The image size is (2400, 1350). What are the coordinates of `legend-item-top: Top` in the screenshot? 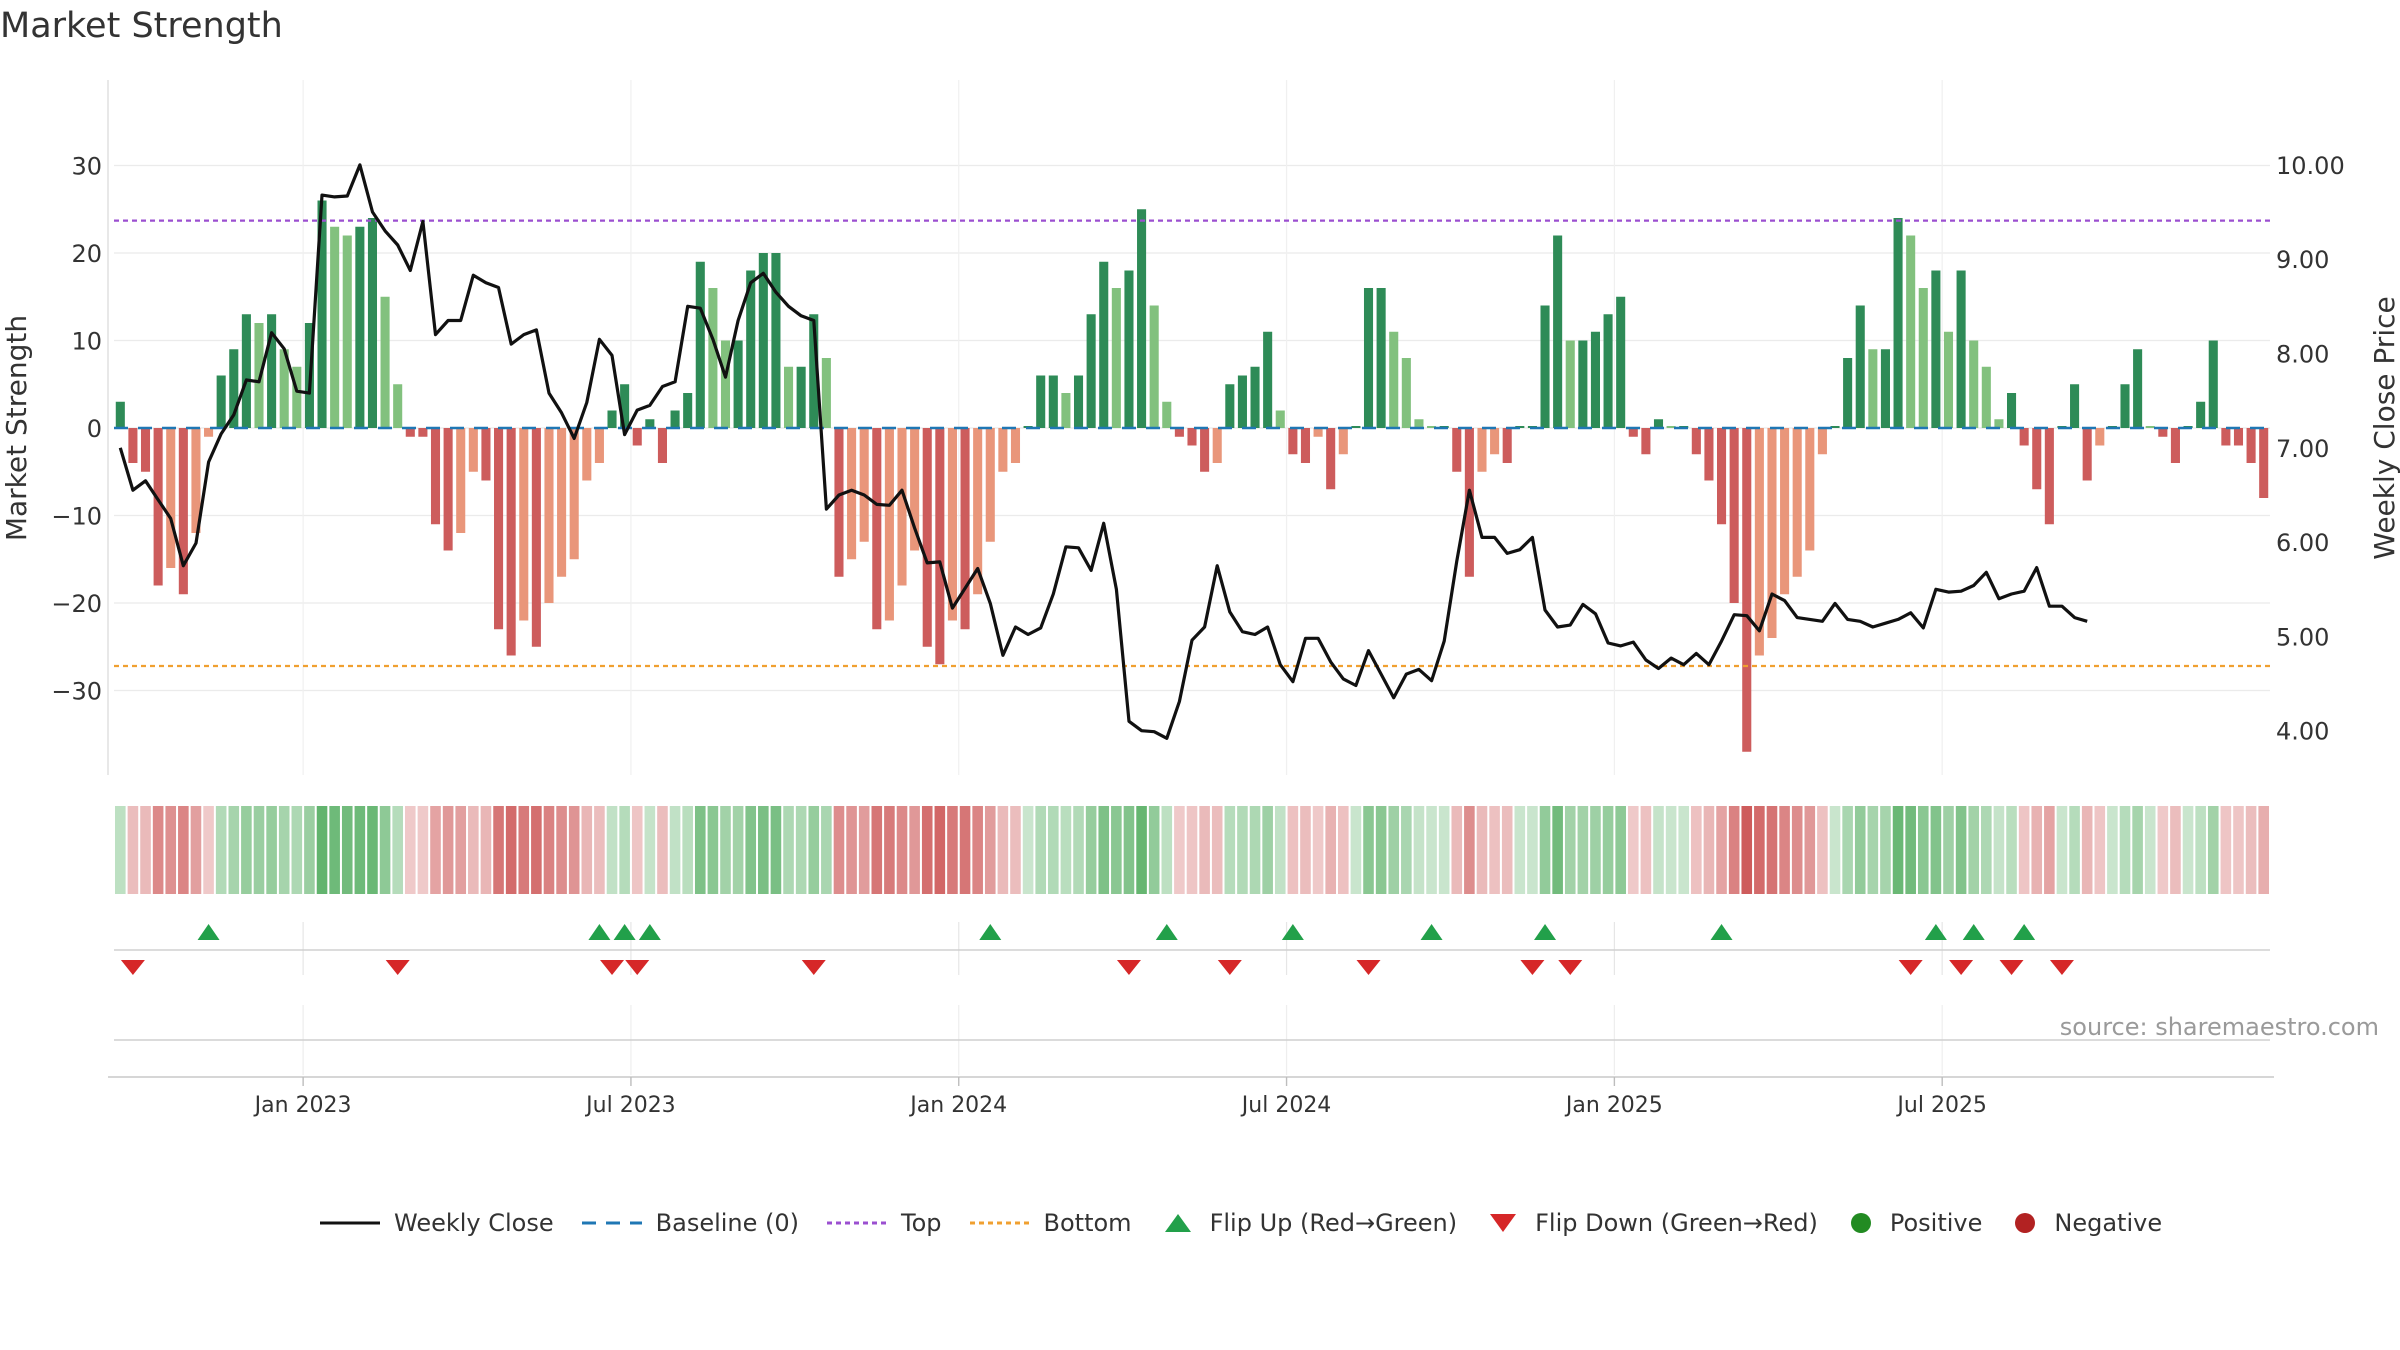 It's located at (884, 1223).